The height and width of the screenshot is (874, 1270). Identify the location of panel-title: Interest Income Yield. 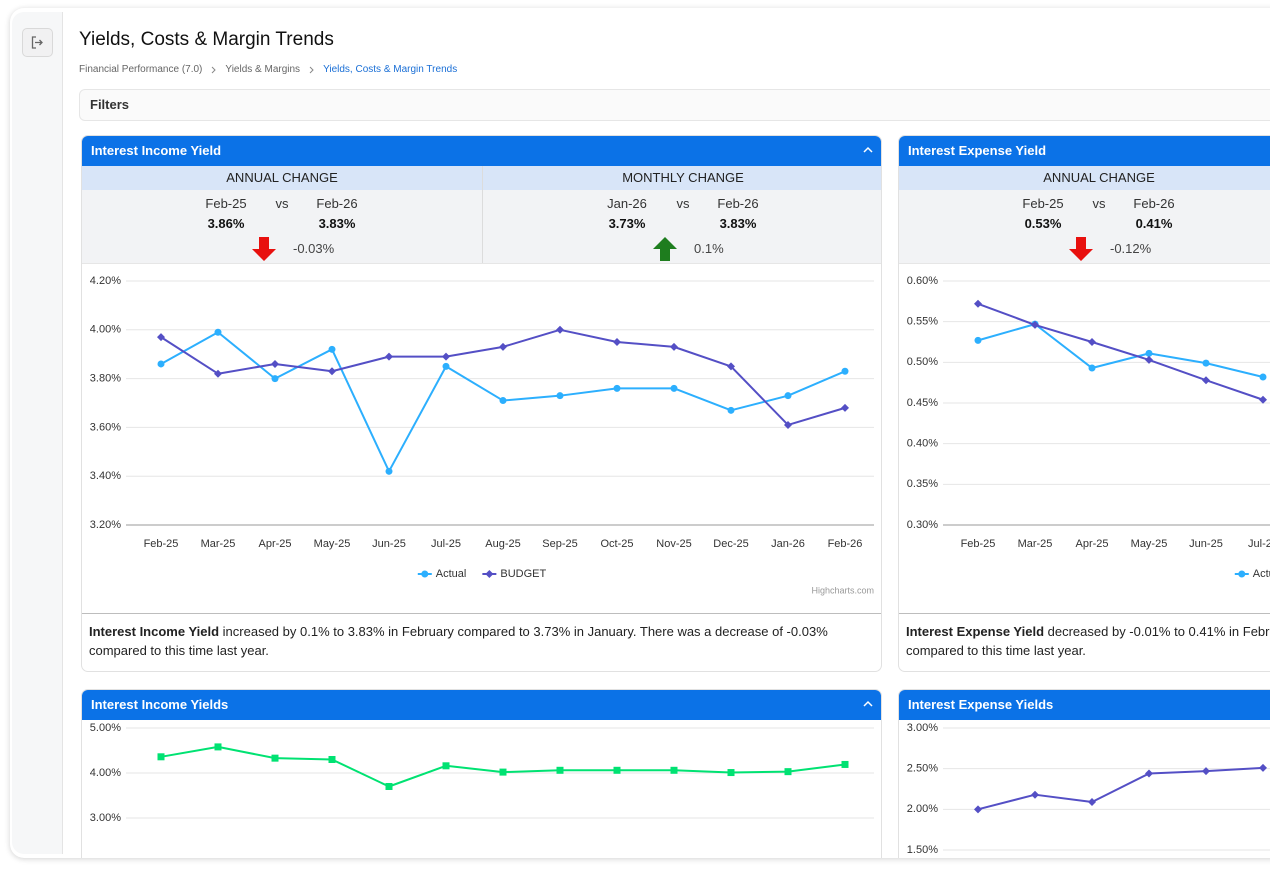
(156, 150).